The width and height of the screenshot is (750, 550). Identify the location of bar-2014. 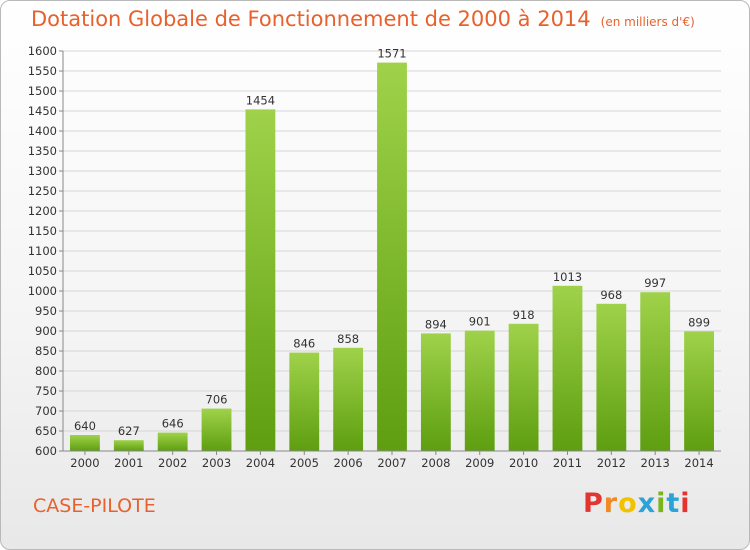
(699, 391).